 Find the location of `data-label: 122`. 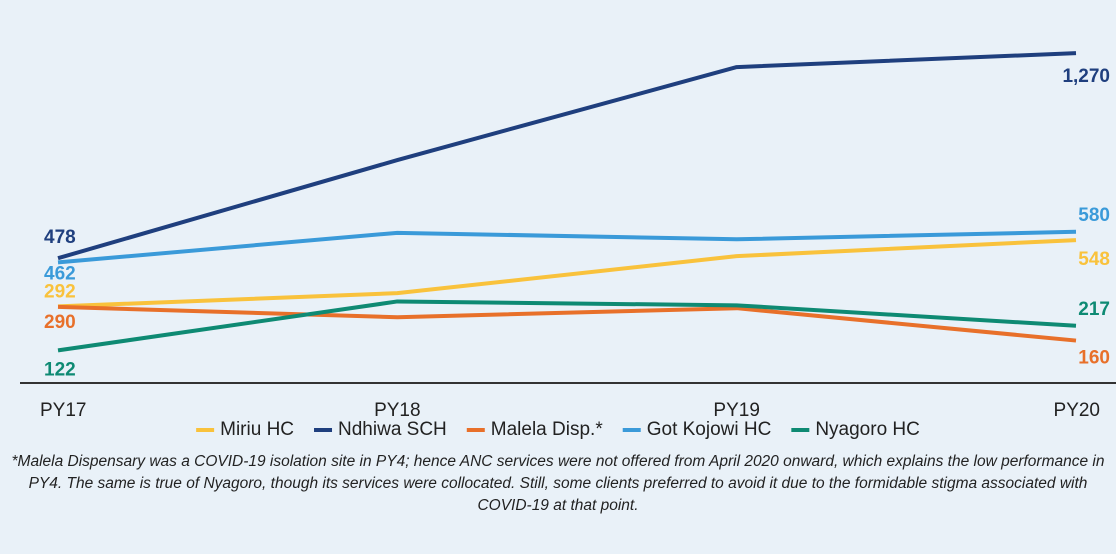

data-label: 122 is located at coordinates (60, 369).